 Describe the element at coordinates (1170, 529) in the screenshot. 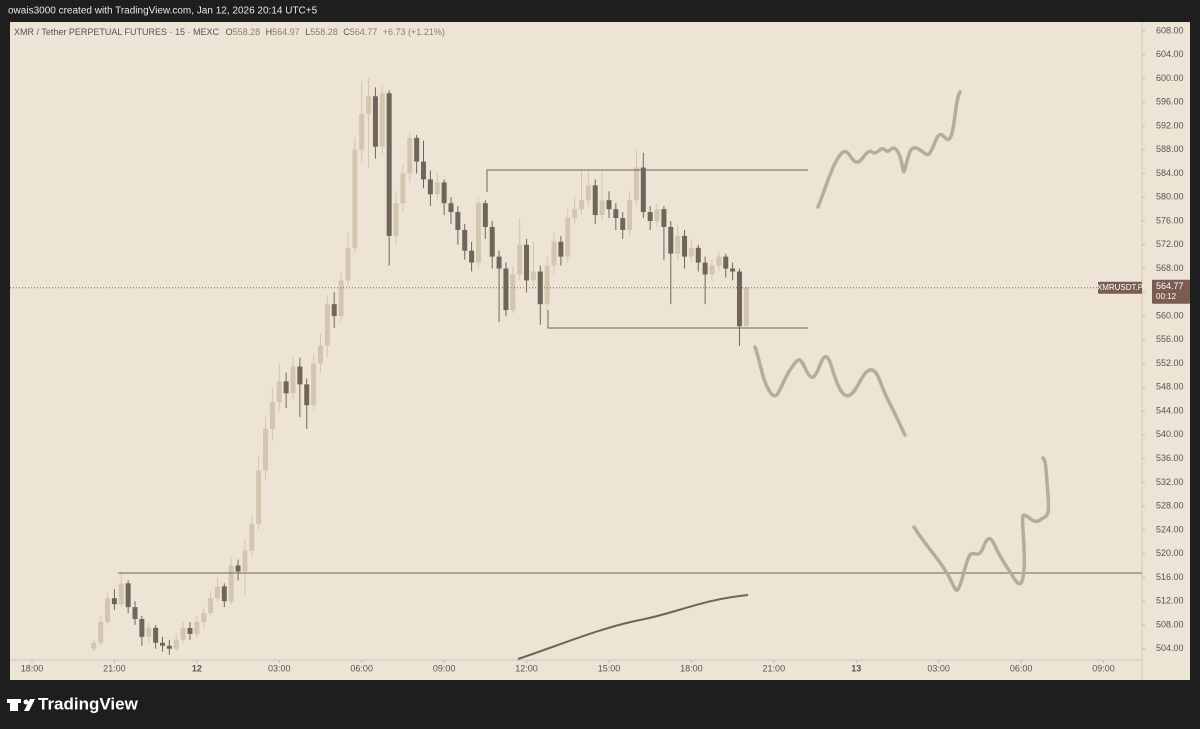

I see `y-tick-label: 524.00` at that location.